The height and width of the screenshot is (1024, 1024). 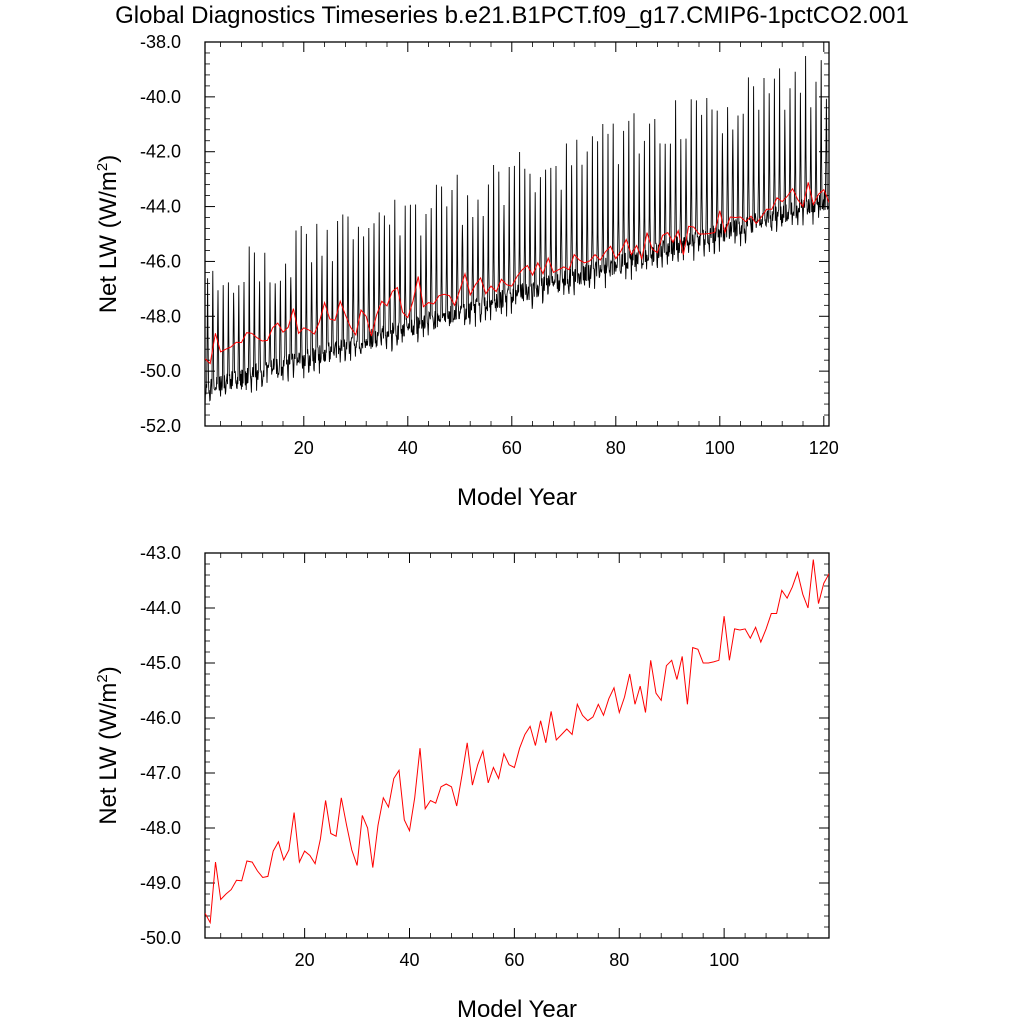 What do you see at coordinates (160, 152) in the screenshot?
I see `y-tick-label: -42.0` at bounding box center [160, 152].